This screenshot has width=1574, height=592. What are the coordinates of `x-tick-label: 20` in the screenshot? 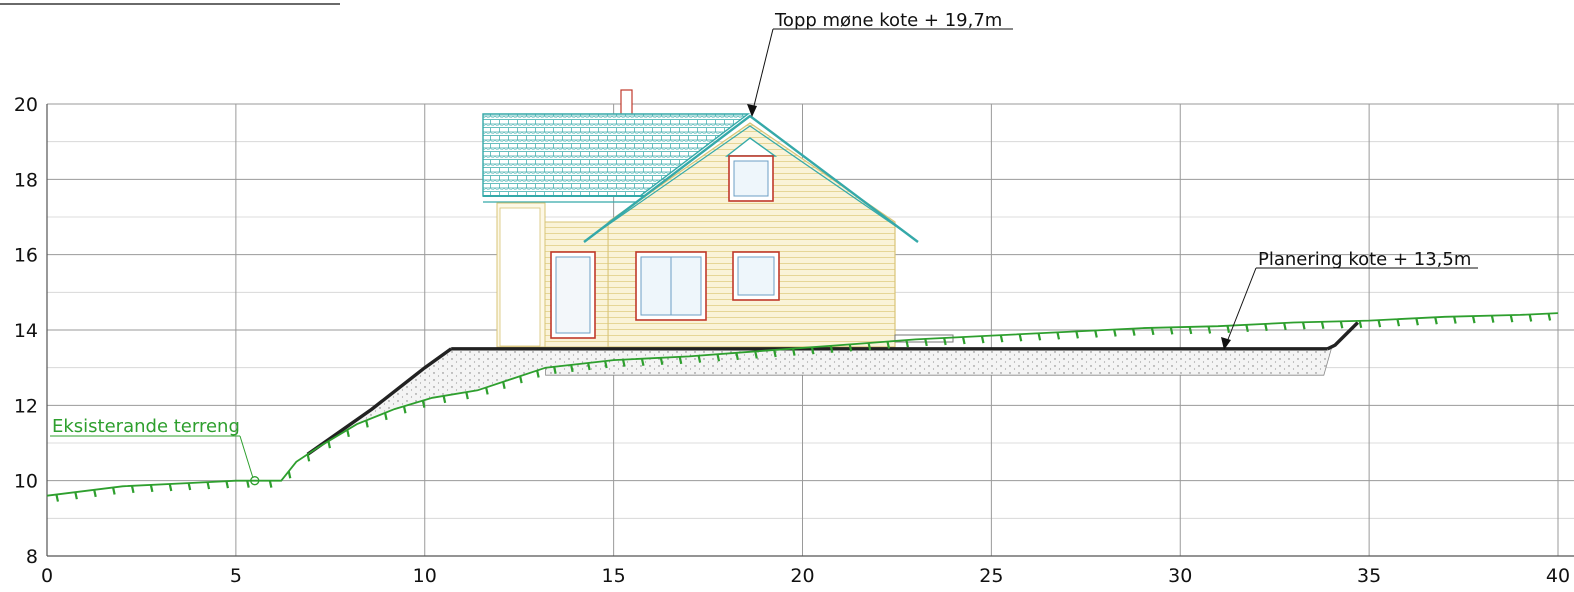 It's located at (802, 576).